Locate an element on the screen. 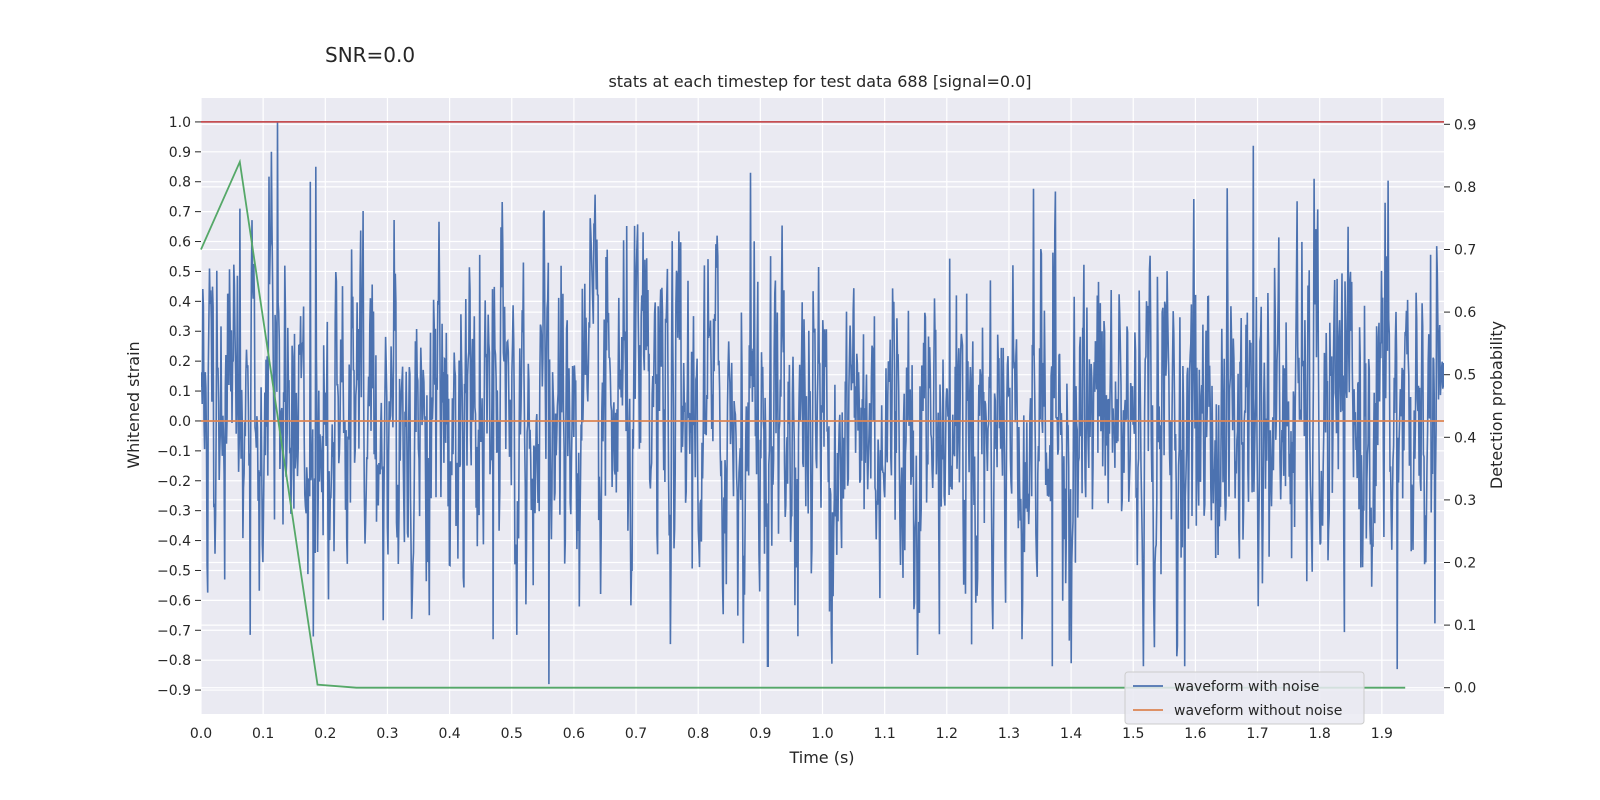 The height and width of the screenshot is (800, 1600). y-tick-label: 0.6 is located at coordinates (180, 243).